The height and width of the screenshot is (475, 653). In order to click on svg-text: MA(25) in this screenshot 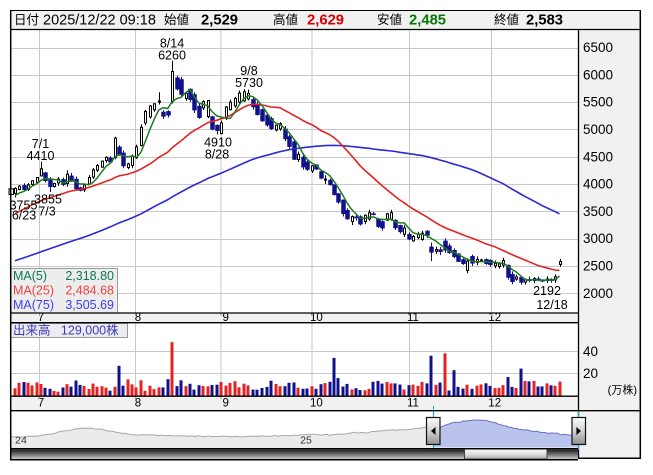, I will do `click(33, 291)`.